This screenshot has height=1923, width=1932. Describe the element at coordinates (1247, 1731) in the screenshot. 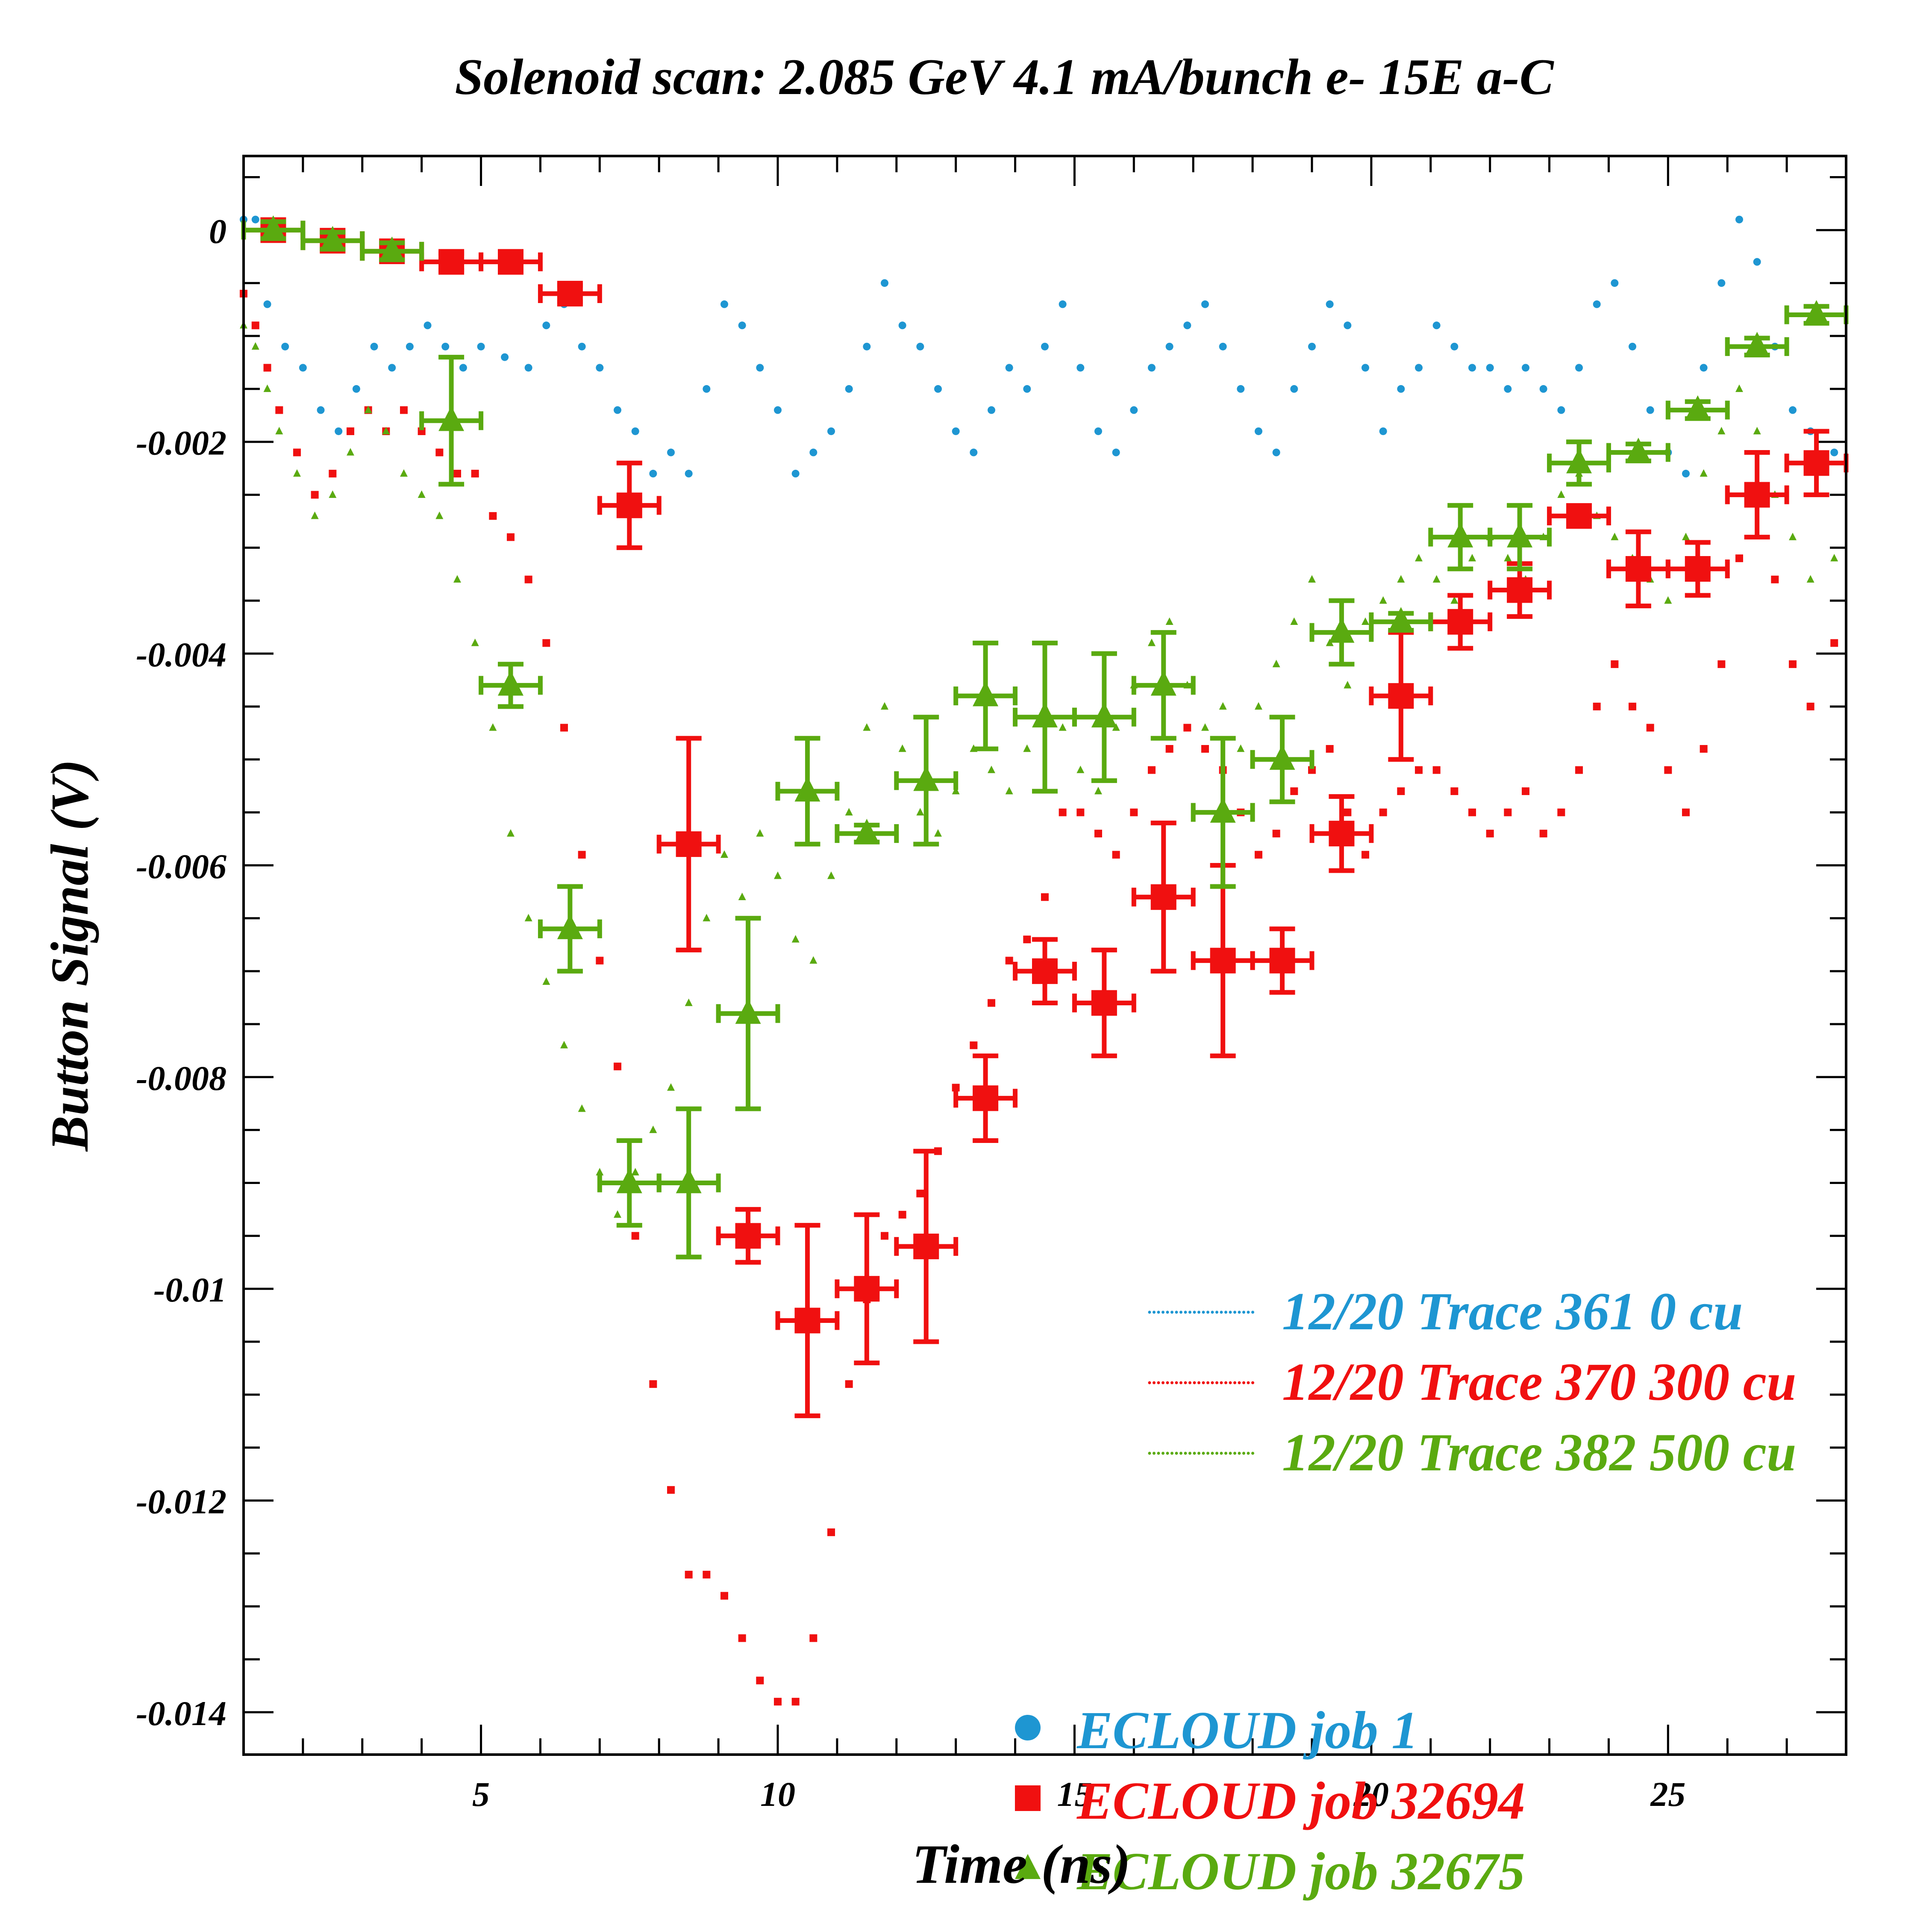

I see `legend-label: ECLOUD job 1` at that location.